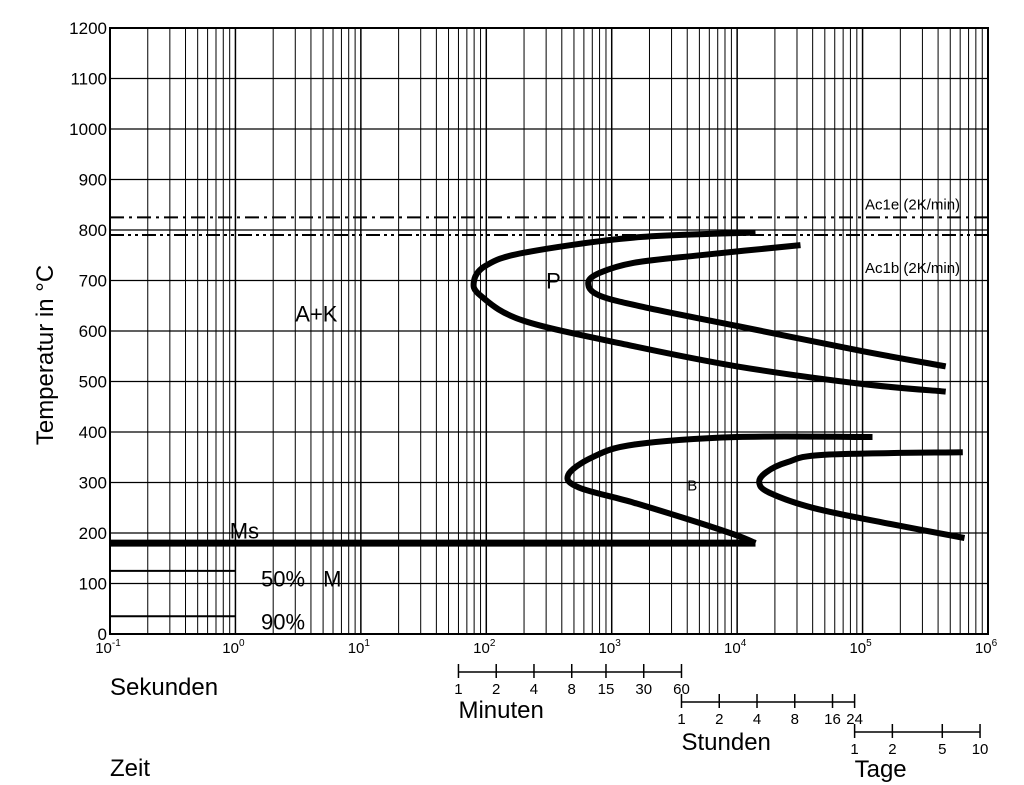 This screenshot has width=1024, height=785. Describe the element at coordinates (93, 281) in the screenshot. I see `y-tick-label: 700` at that location.